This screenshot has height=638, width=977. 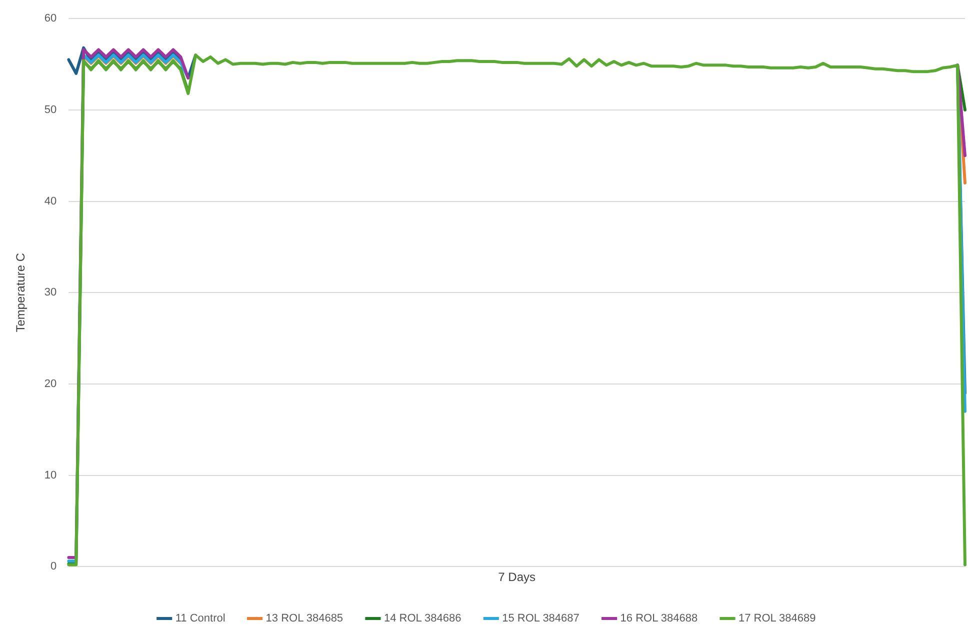 I want to click on legend-label: 13 ROL 384685, so click(x=305, y=618).